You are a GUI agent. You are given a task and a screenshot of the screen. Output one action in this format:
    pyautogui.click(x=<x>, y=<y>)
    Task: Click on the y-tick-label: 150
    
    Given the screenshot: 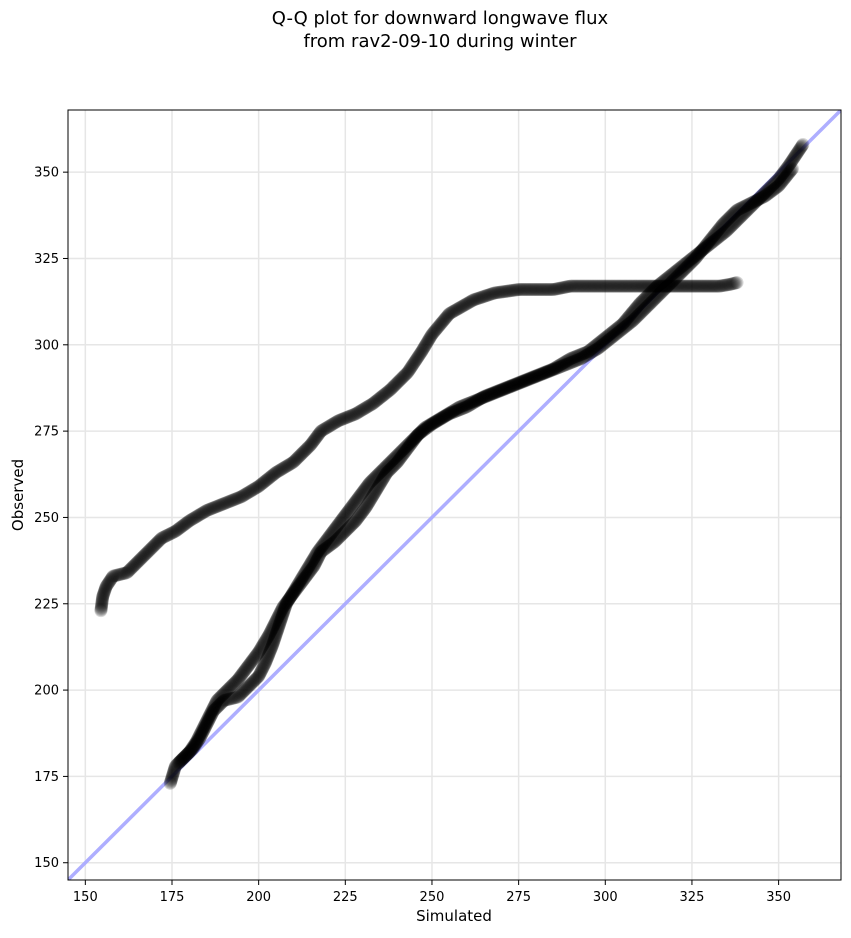 What is the action you would take?
    pyautogui.click(x=46, y=863)
    